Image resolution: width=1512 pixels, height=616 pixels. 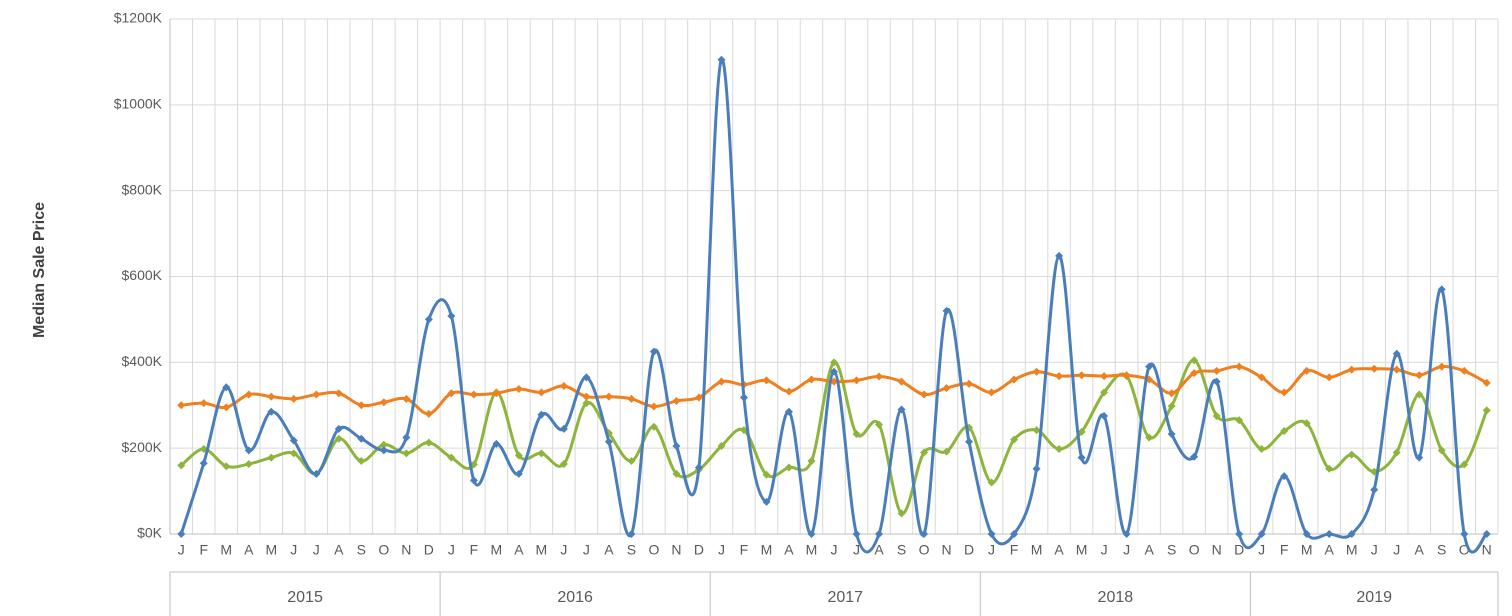 I want to click on group-label: 2017, so click(x=845, y=597).